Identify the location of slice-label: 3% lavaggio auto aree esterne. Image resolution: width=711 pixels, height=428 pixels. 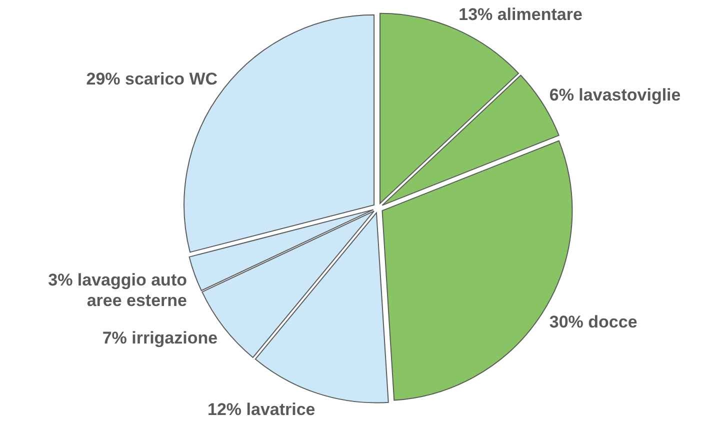
(117, 290).